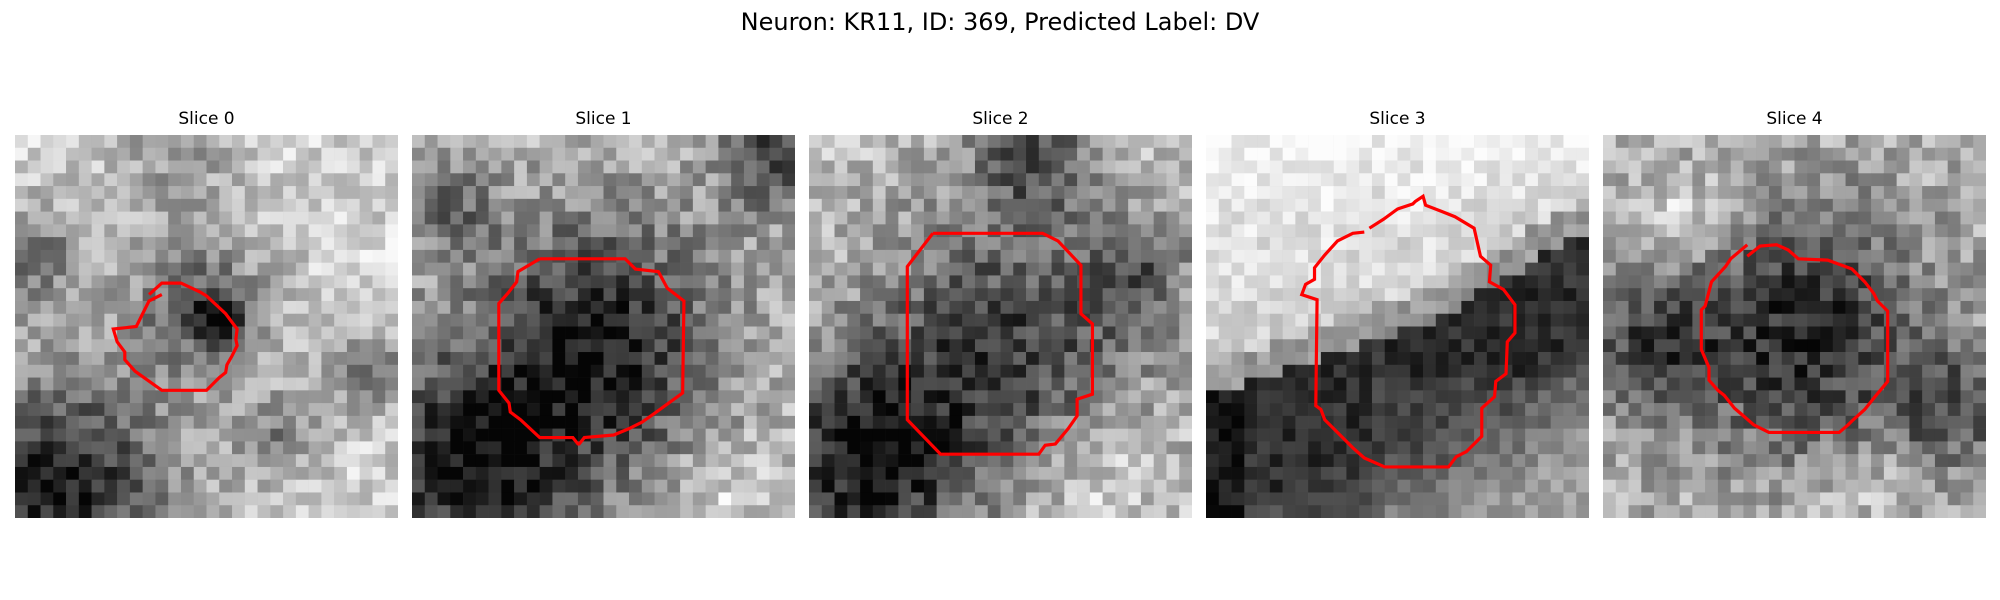  What do you see at coordinates (603, 119) in the screenshot?
I see `slice-title-1: Slice 1` at bounding box center [603, 119].